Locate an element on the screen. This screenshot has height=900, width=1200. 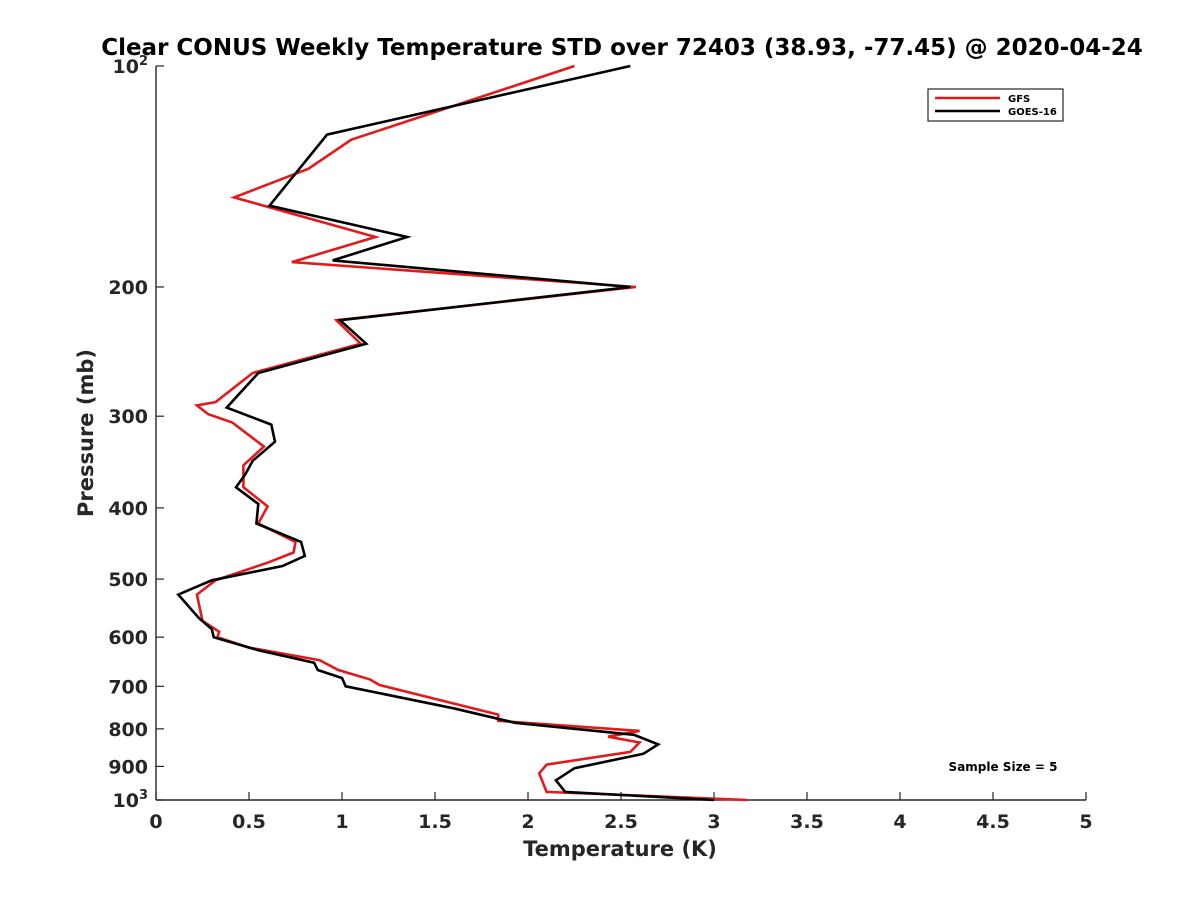
x-tick-label: 4.5 is located at coordinates (993, 822).